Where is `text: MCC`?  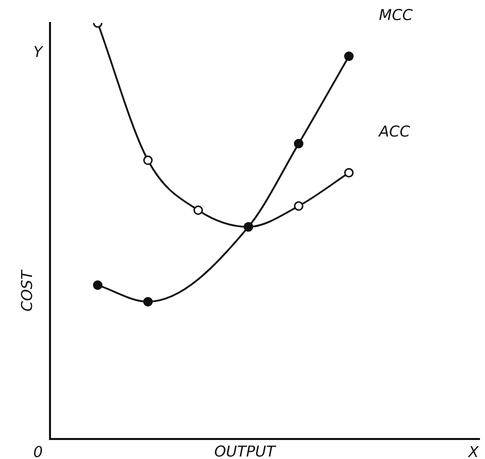
text: MCC is located at coordinates (396, 15).